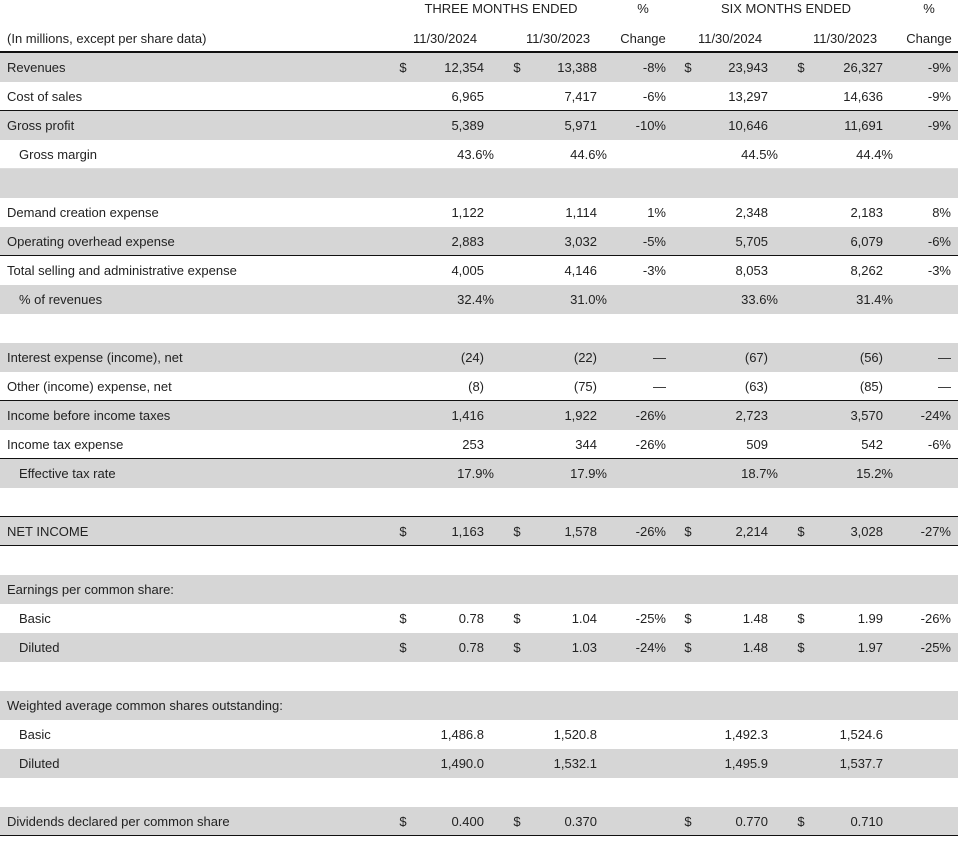  What do you see at coordinates (586, 444) in the screenshot?
I see `q-2023-cell: 344` at bounding box center [586, 444].